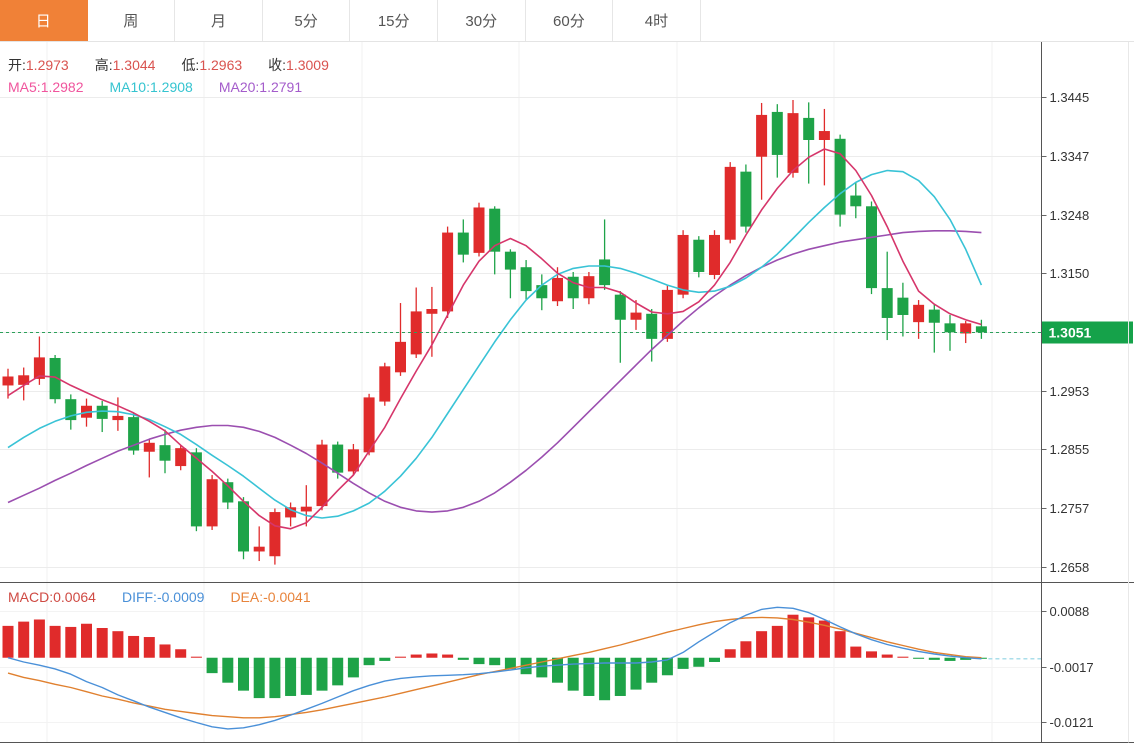 The width and height of the screenshot is (1134, 745). I want to click on price-tick-label: 1.2757, so click(1070, 508).